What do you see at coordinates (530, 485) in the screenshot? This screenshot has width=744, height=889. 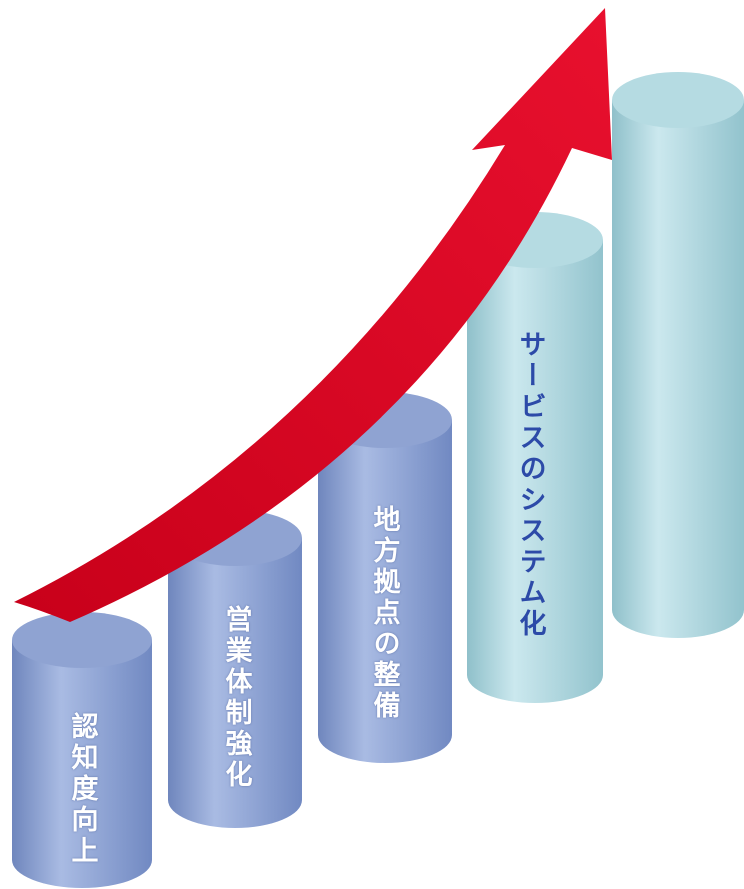 I see `label: サービスのシステム化` at bounding box center [530, 485].